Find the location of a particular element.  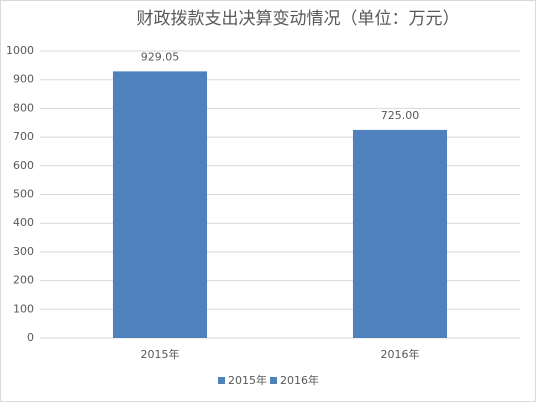

y-tick-label: 400 is located at coordinates (23, 222).